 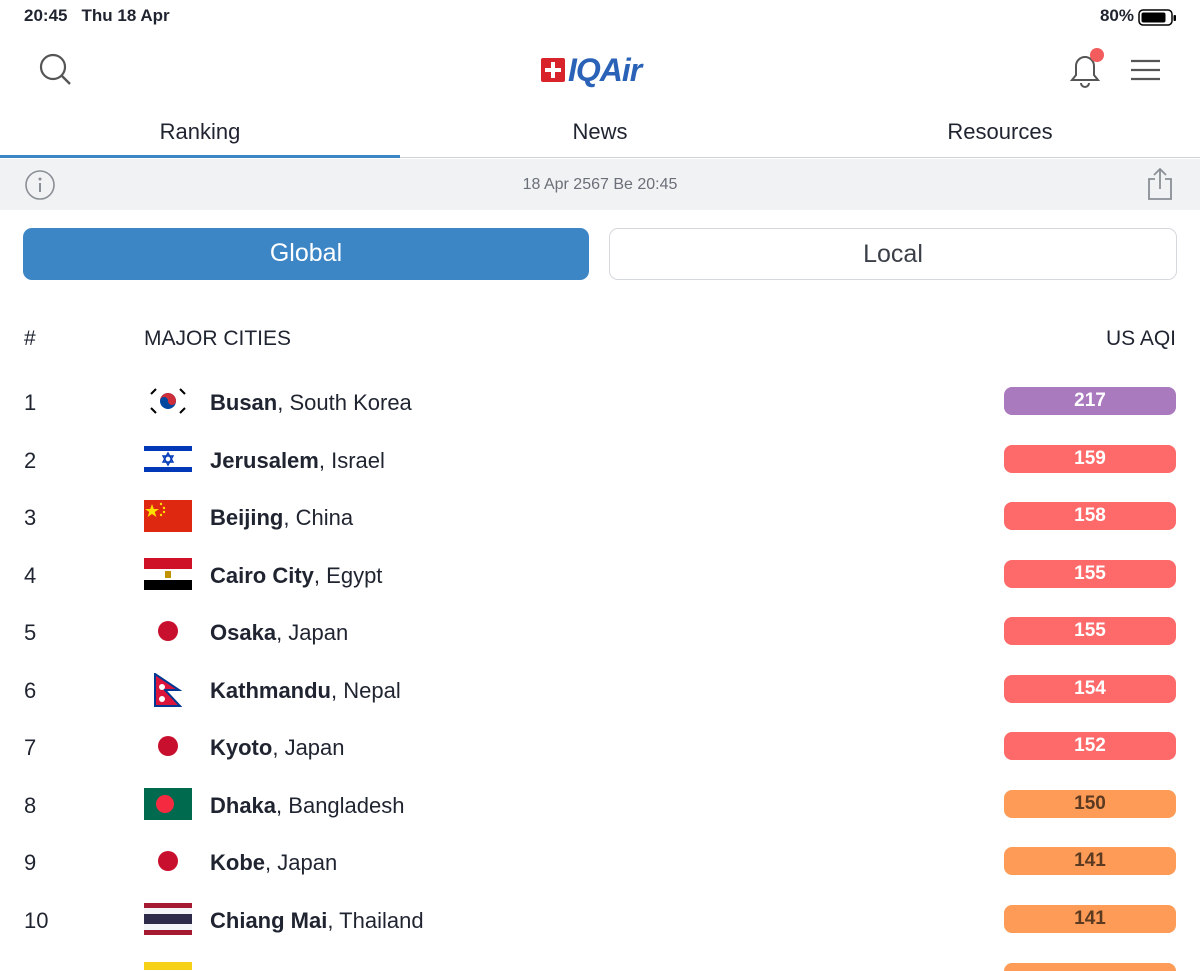 I want to click on aqi-badge: 217, so click(x=1090, y=401).